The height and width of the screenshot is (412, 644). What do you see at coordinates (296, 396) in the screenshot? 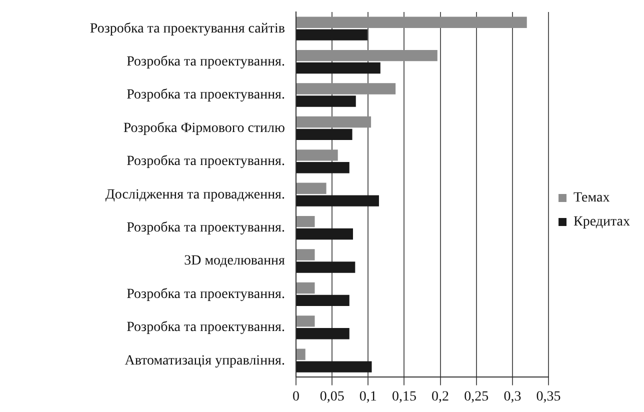
I see `x-tick-label: 0` at bounding box center [296, 396].